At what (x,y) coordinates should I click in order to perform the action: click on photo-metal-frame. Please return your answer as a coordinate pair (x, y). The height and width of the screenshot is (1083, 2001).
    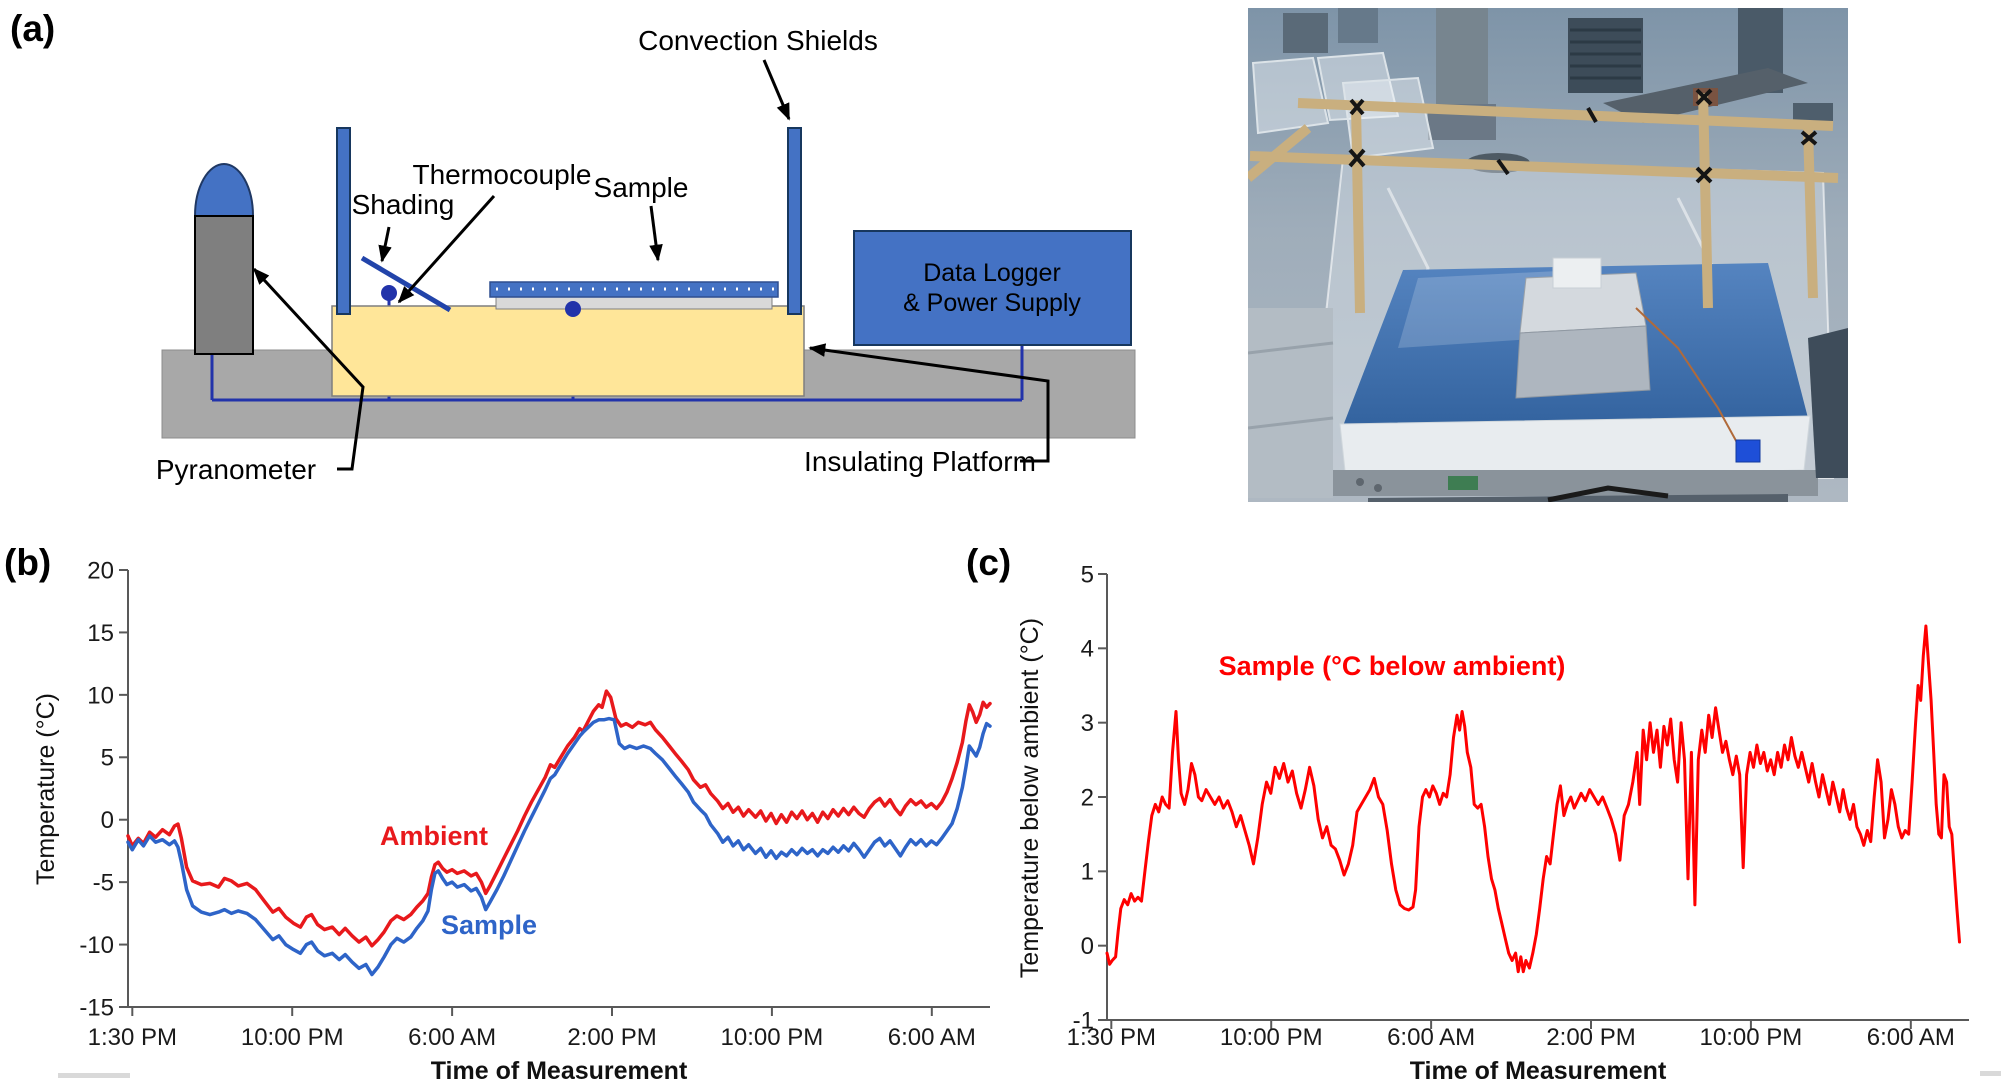
    Looking at the image, I should click on (1573, 483).